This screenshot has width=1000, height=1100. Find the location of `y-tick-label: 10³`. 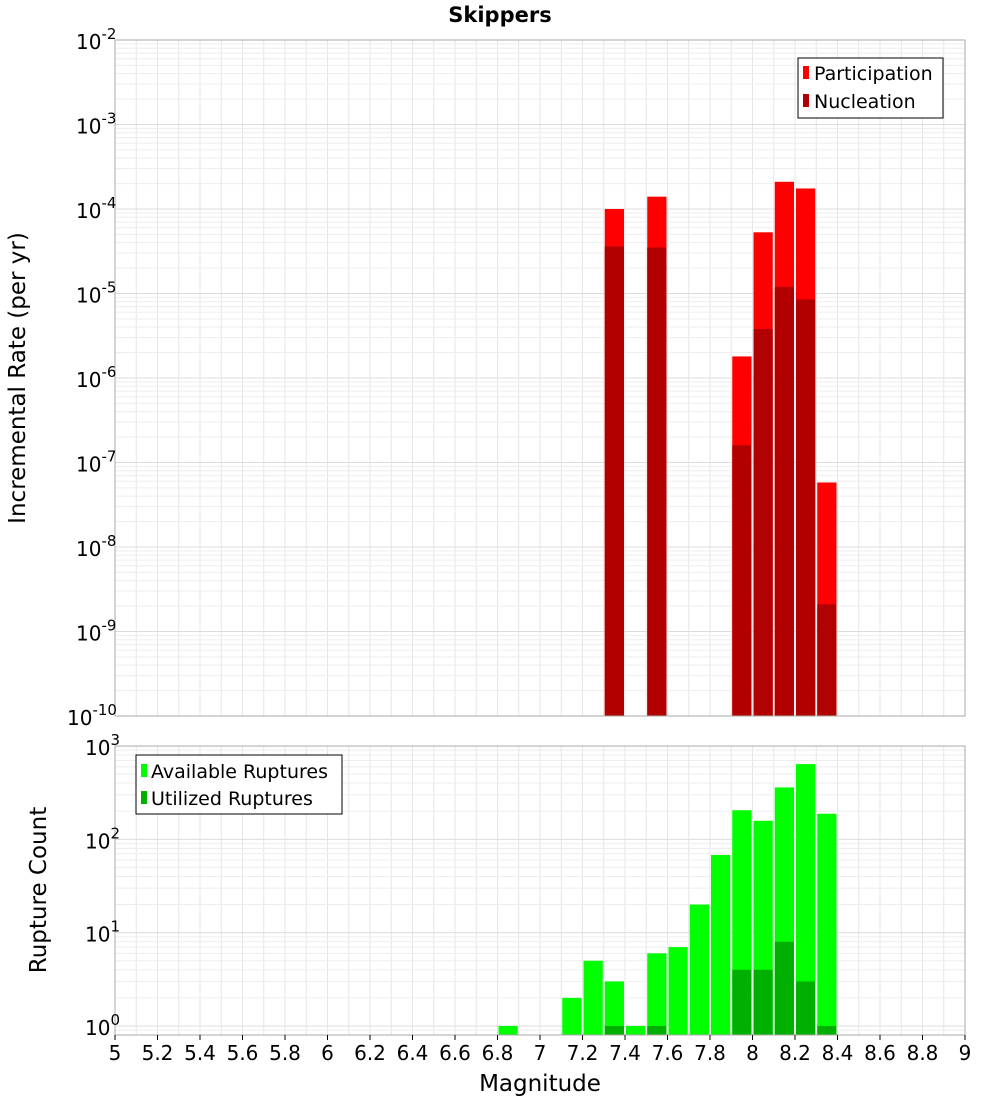

y-tick-label: 10³ is located at coordinates (102, 745).